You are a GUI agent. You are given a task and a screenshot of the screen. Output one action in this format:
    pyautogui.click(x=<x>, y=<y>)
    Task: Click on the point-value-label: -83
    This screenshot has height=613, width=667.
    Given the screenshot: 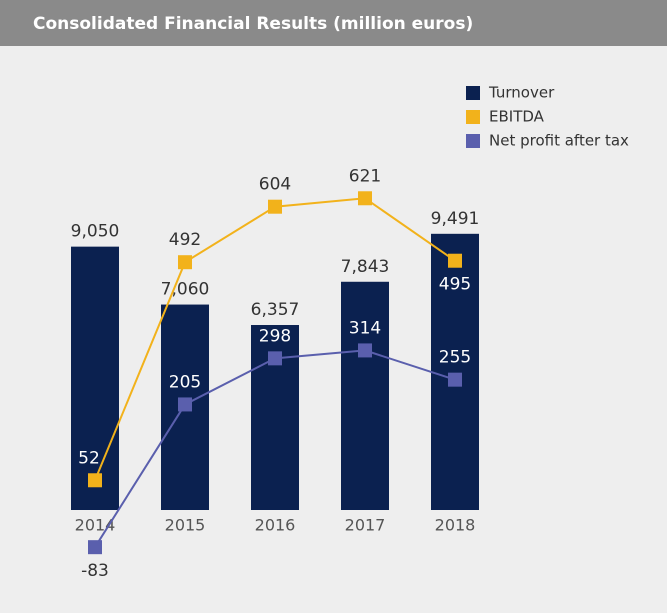 What is the action you would take?
    pyautogui.click(x=95, y=571)
    